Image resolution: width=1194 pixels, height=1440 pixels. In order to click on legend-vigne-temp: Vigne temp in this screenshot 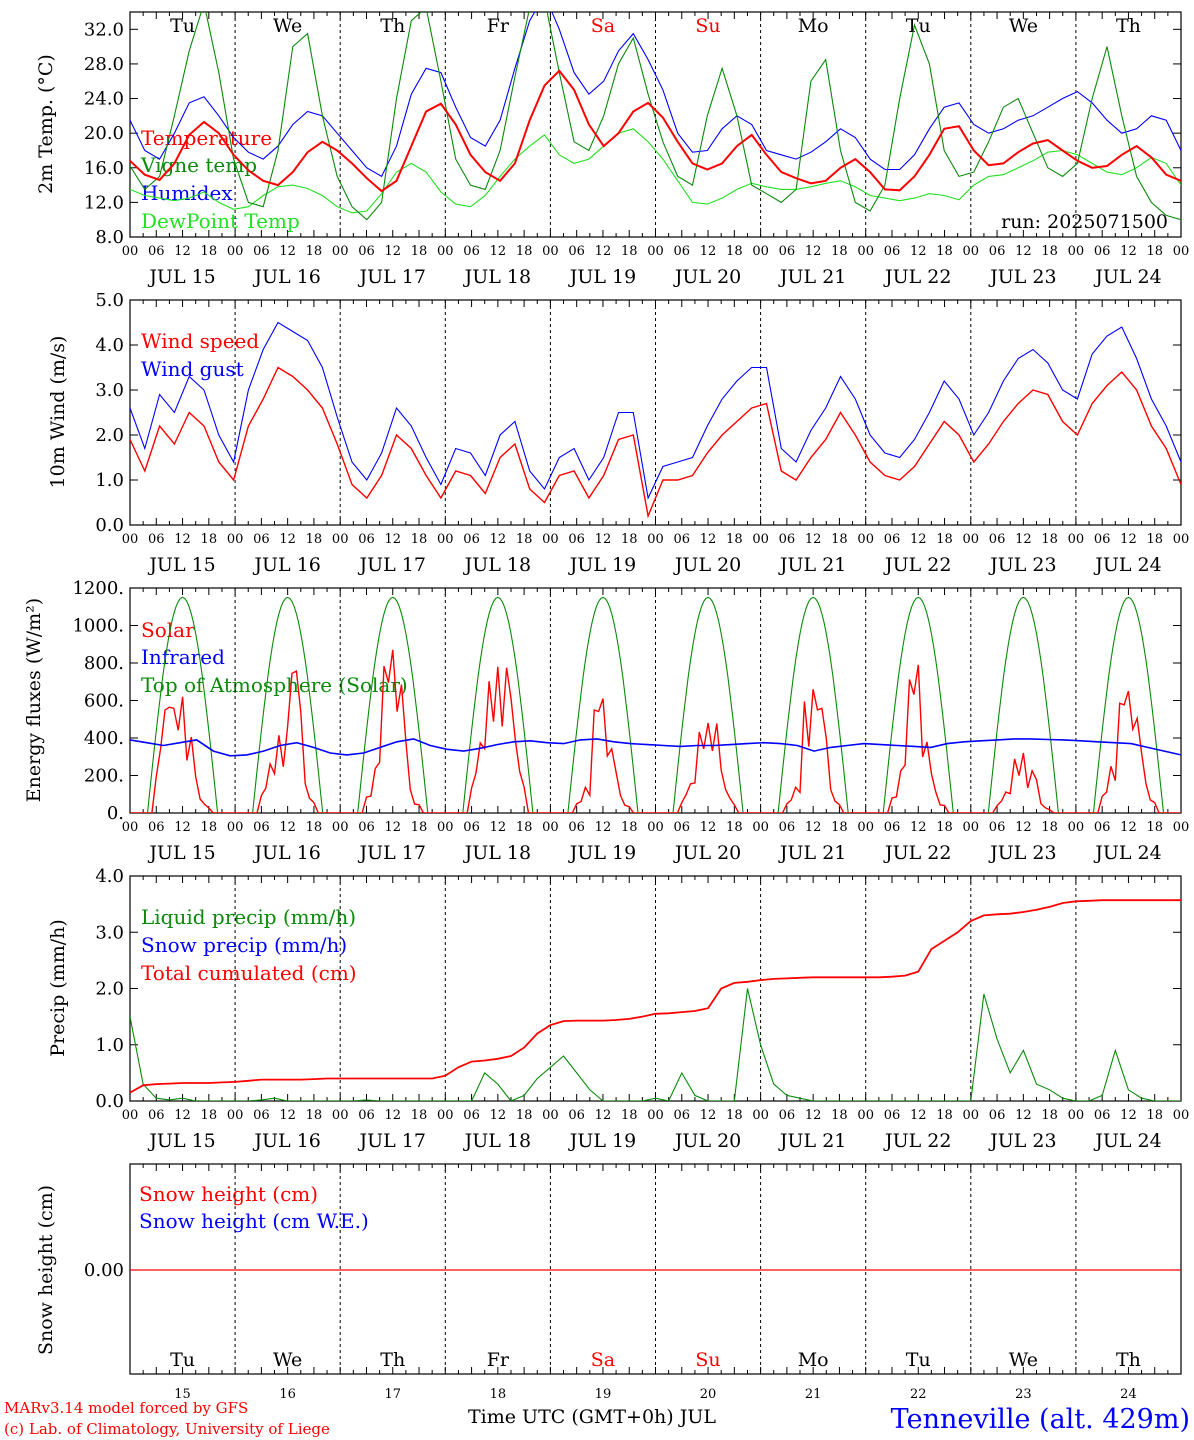, I will do `click(198, 165)`.